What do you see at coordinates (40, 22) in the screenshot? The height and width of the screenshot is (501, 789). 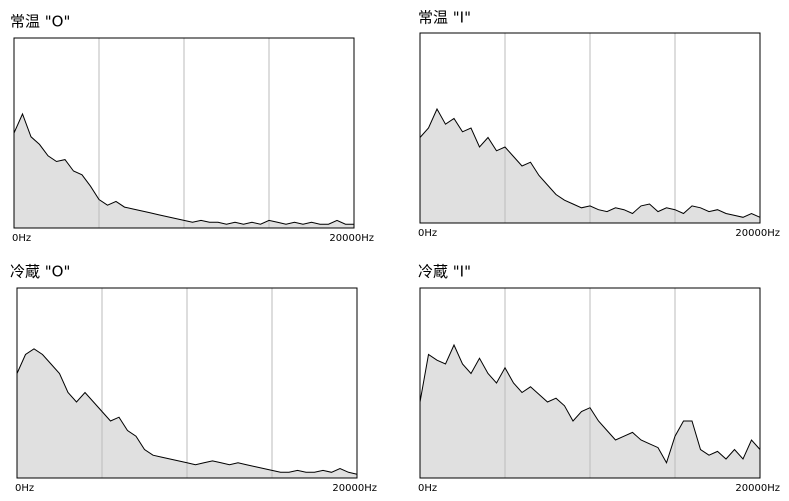 I see `chart-title: 常温 "O"` at bounding box center [40, 22].